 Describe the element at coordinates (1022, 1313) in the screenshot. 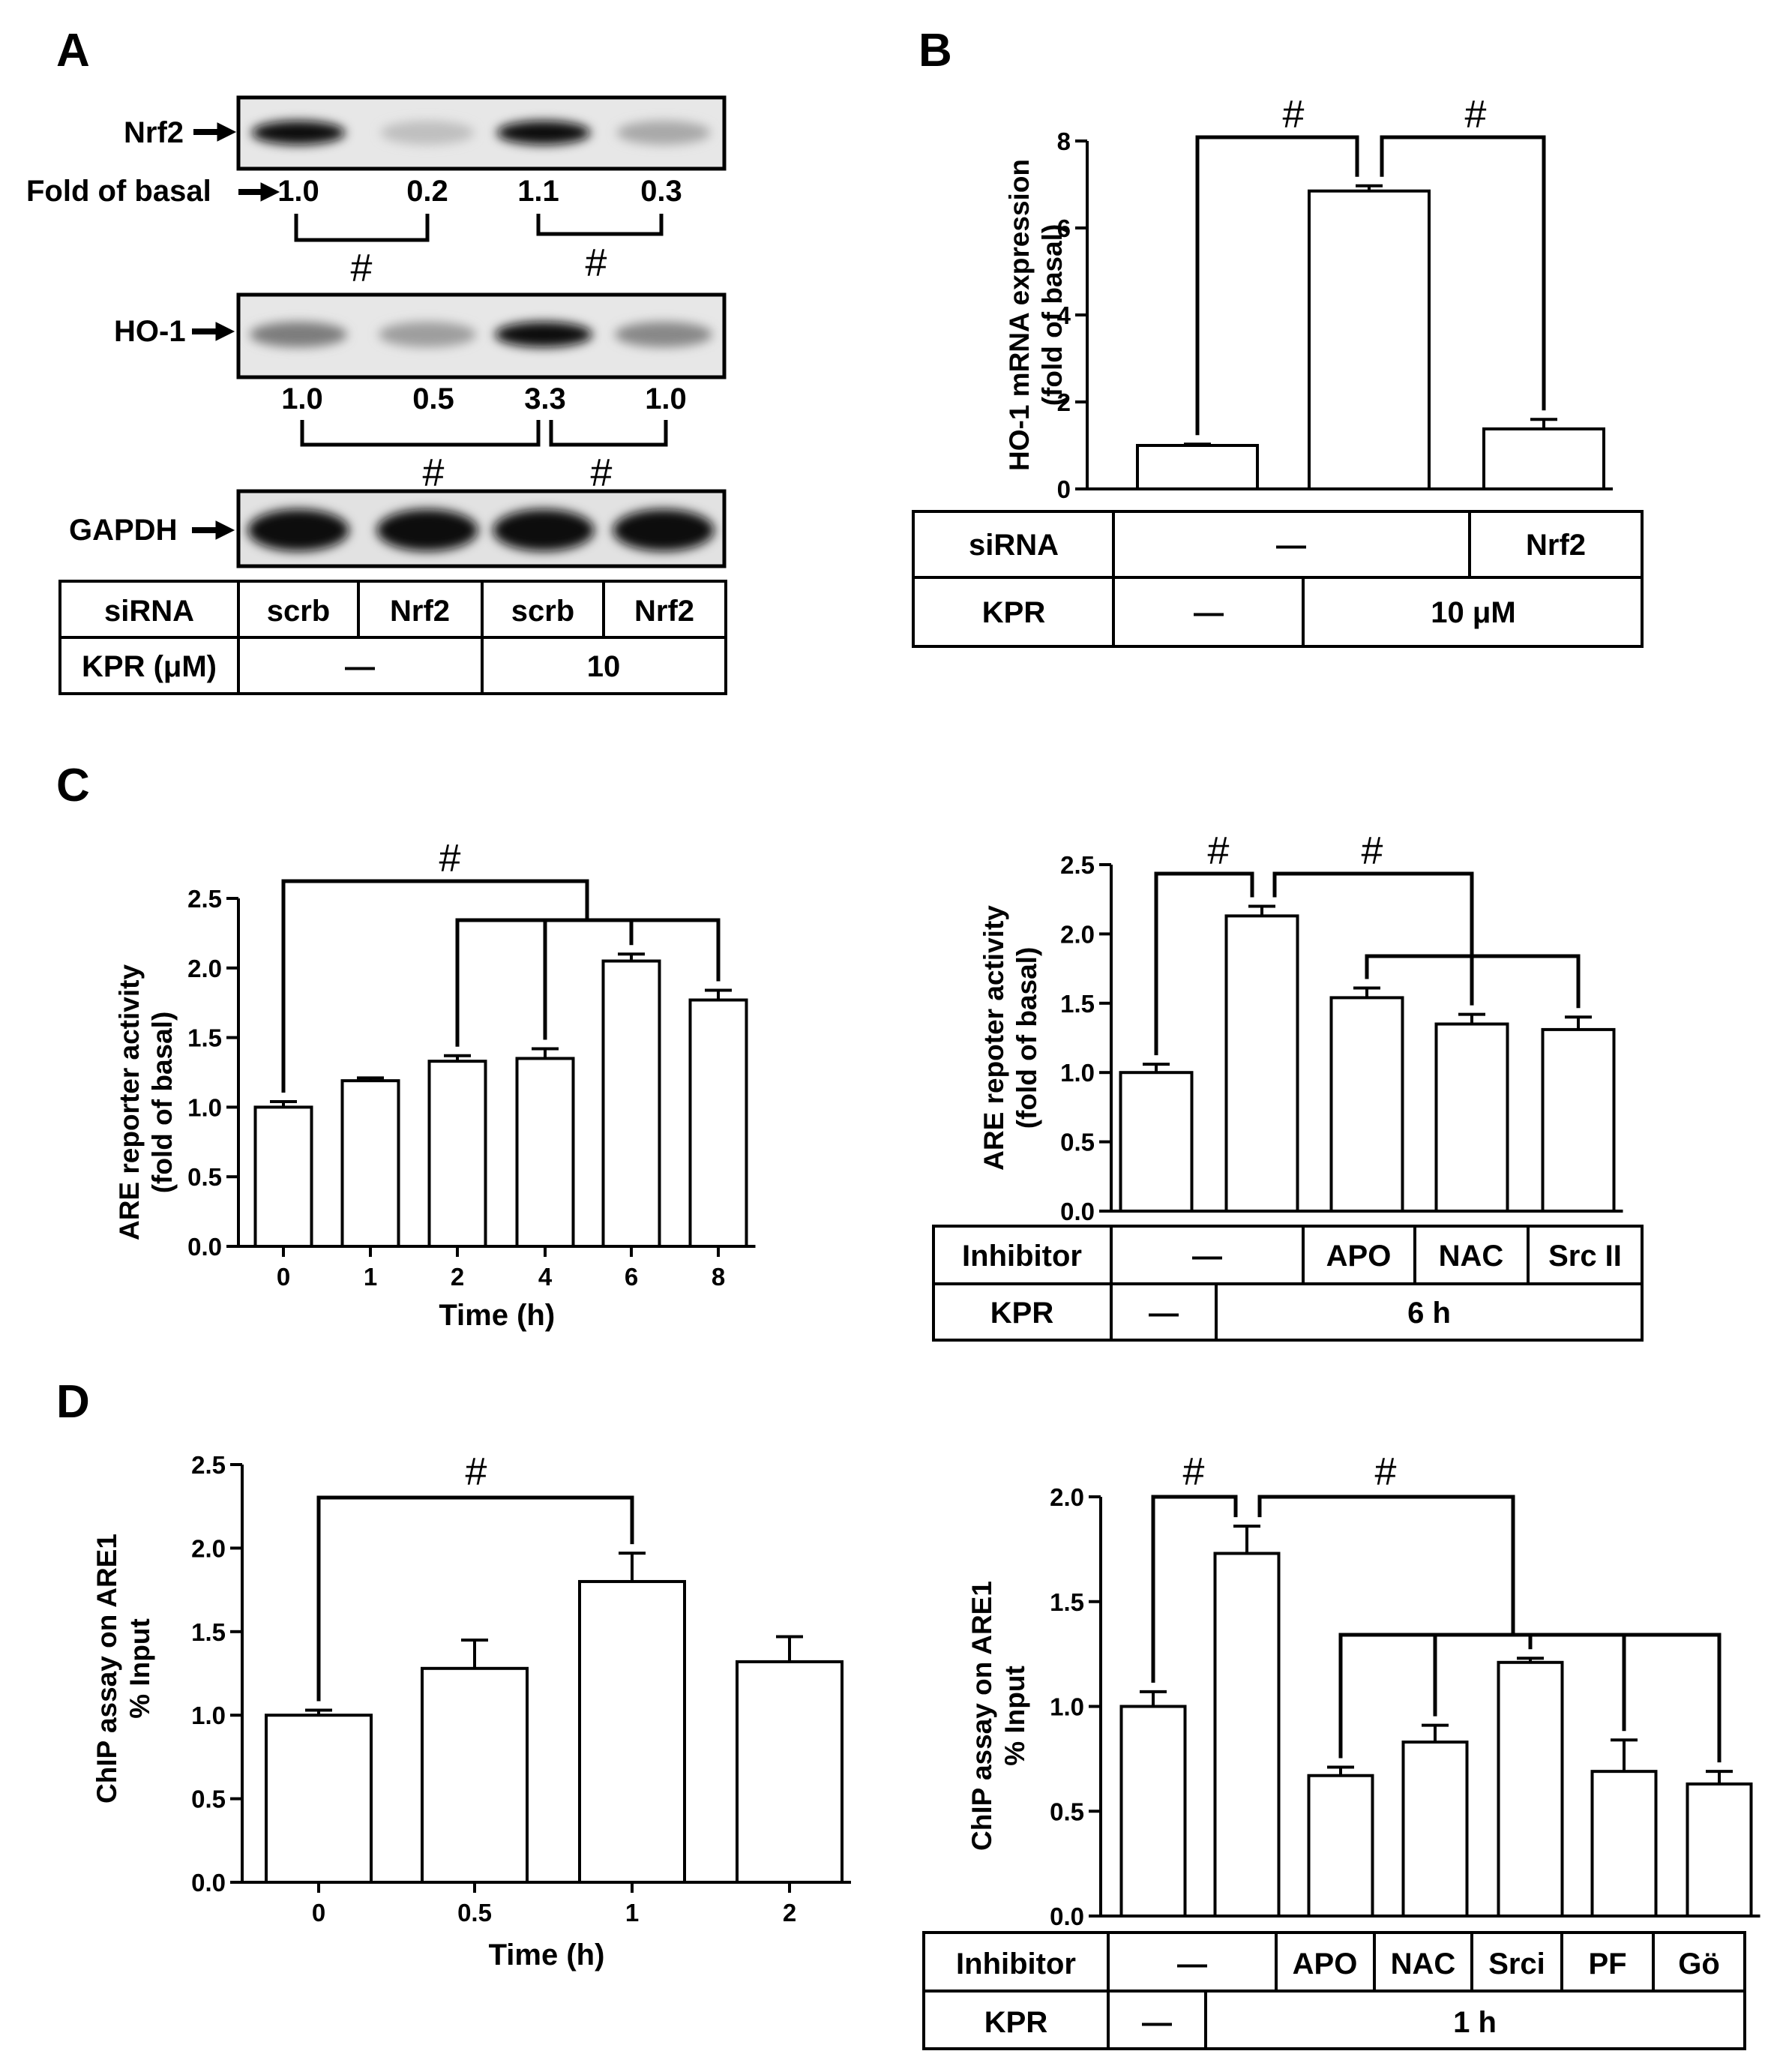

I see `panel-c-kpr-label: KPR` at that location.